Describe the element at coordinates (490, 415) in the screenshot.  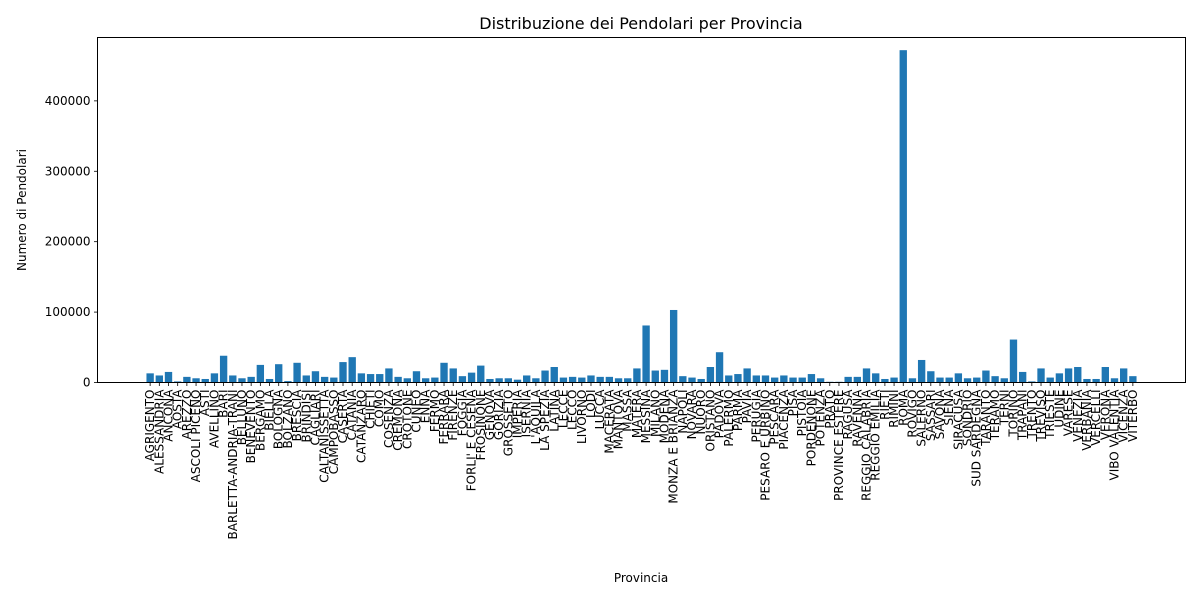
I see `x-tick-label: GENOVA` at that location.